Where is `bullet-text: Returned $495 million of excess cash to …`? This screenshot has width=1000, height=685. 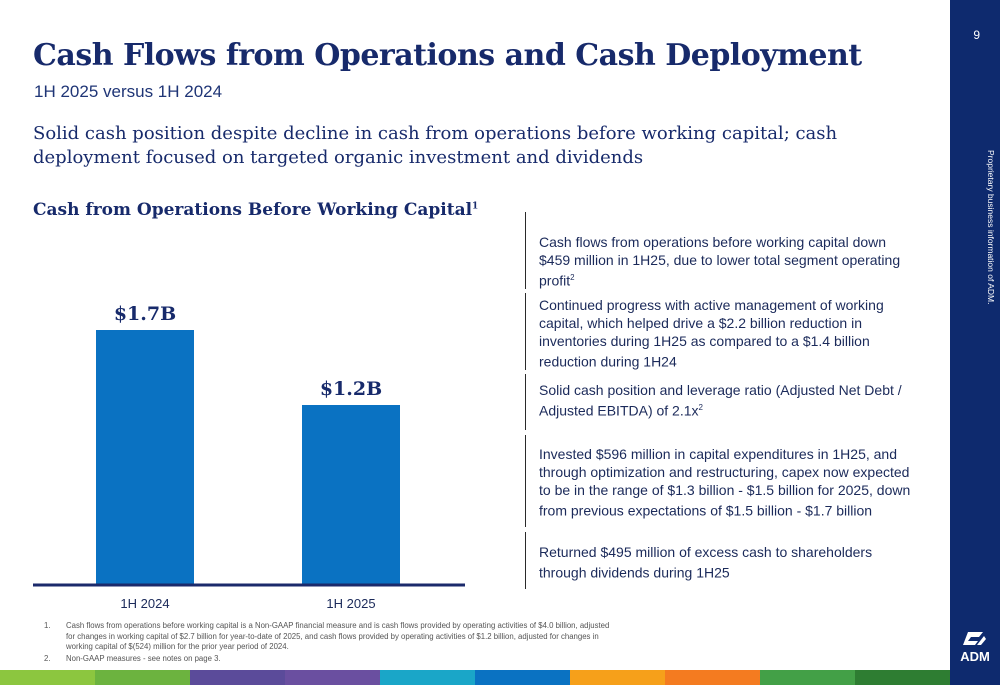 bullet-text: Returned $495 million of excess cash to … is located at coordinates (706, 562).